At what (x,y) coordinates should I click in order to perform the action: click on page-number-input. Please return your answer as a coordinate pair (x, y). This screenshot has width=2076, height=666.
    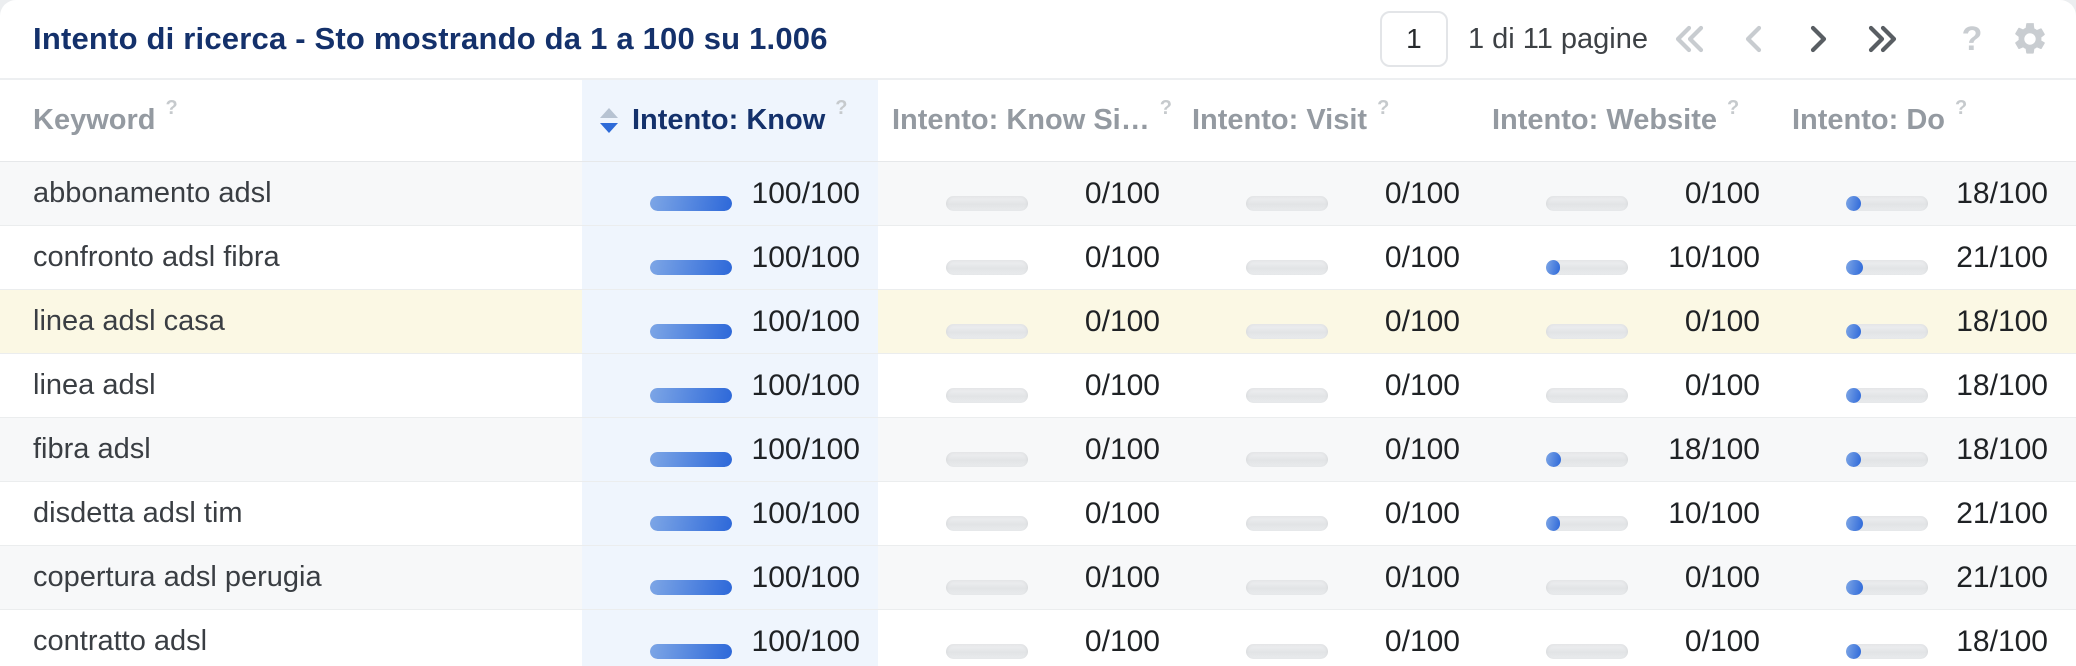
    Looking at the image, I should click on (1413, 39).